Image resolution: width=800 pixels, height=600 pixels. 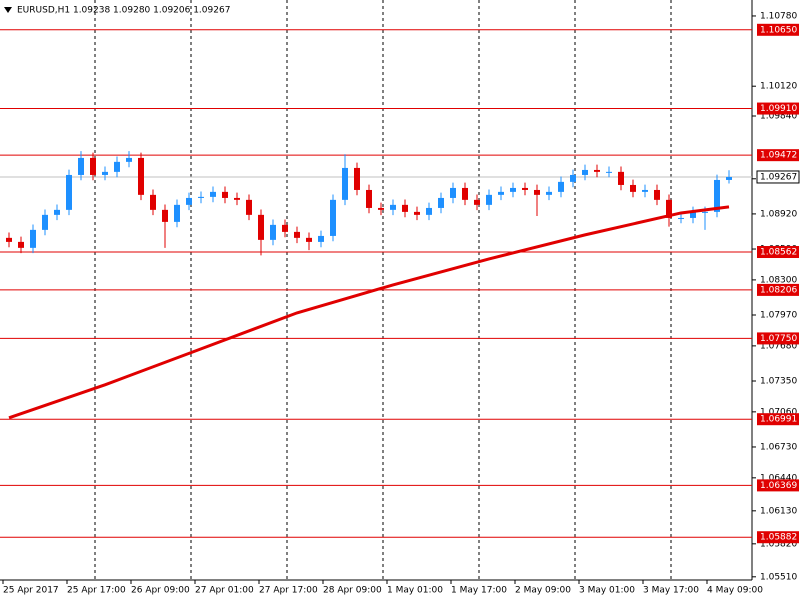 I want to click on x-tick-label: 3 May 01:00, so click(x=607, y=591).